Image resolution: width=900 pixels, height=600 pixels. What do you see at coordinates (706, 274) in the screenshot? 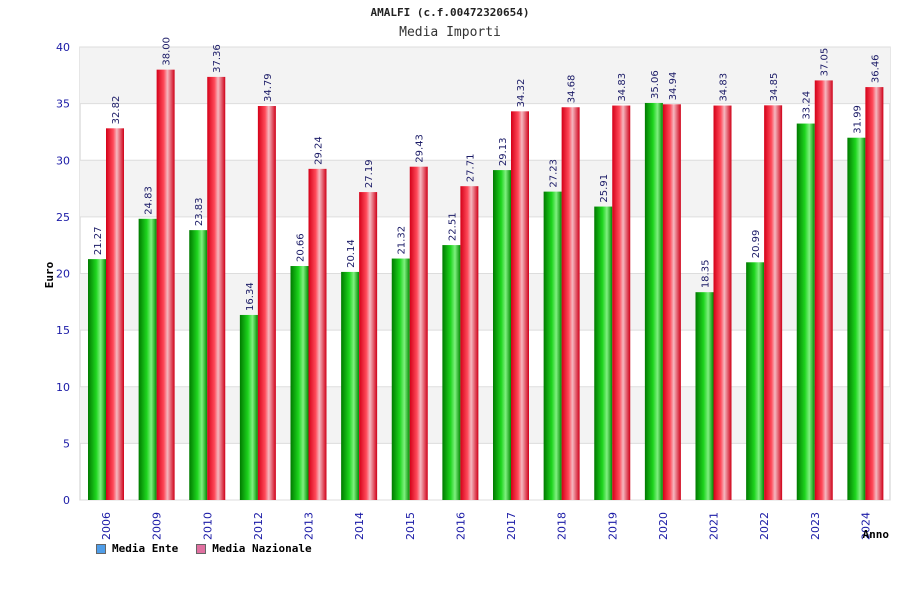
I see `data-label-ente: 18.35` at bounding box center [706, 274].